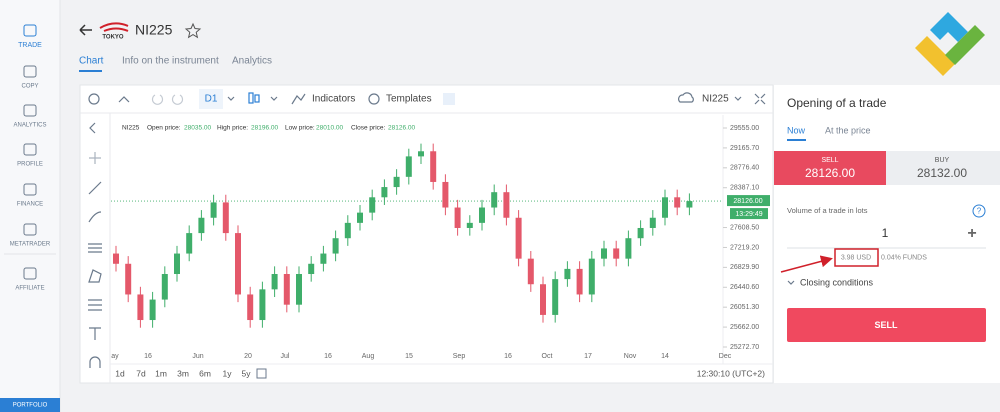 This screenshot has height=412, width=1000. Describe the element at coordinates (252, 61) in the screenshot. I see `tab-analytics: Analytics` at that location.